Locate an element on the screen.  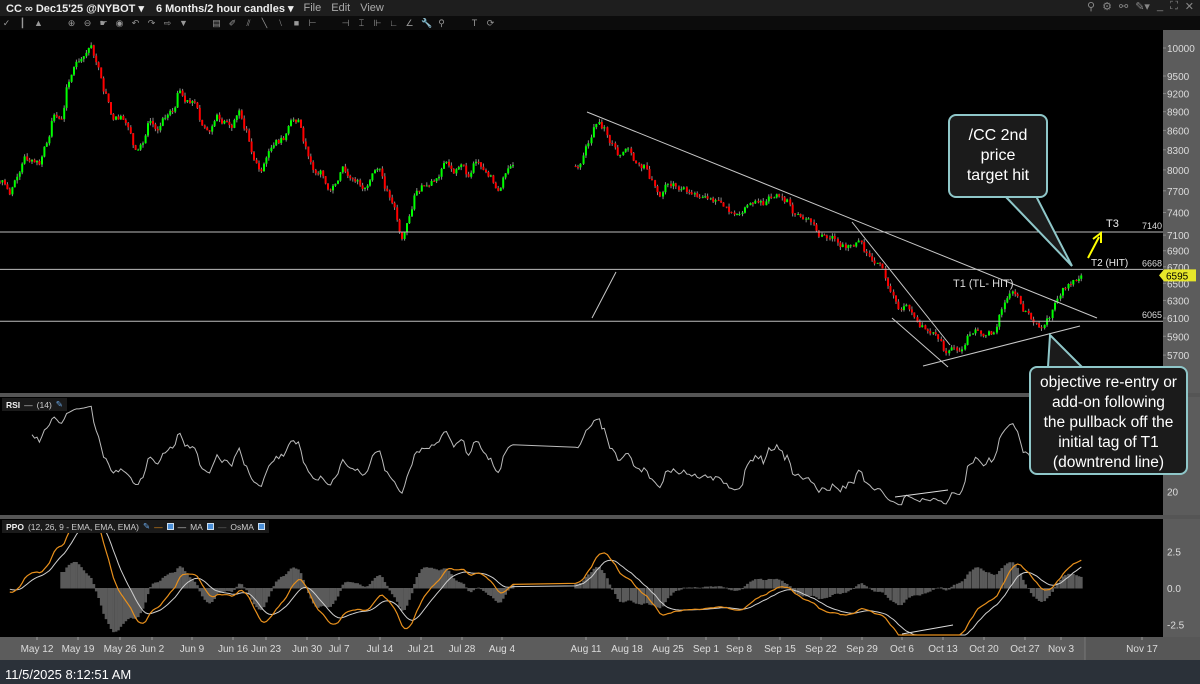
rsi-legend: RSI — (14) ✎ is located at coordinates (34, 404).